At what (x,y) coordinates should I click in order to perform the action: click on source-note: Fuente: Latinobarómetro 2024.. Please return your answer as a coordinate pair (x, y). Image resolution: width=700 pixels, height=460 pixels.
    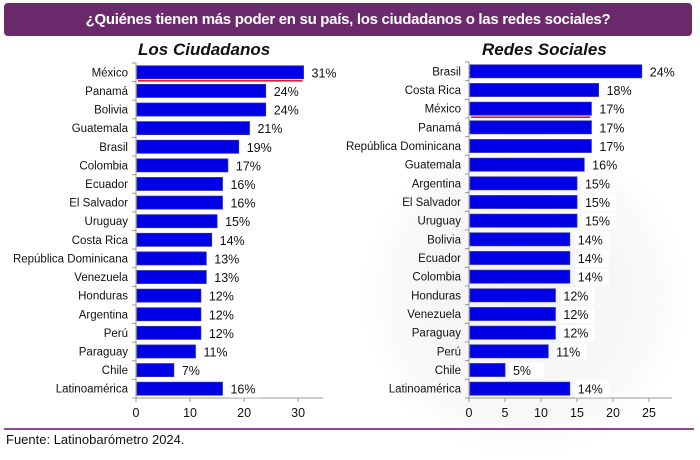
    Looking at the image, I should click on (95, 439).